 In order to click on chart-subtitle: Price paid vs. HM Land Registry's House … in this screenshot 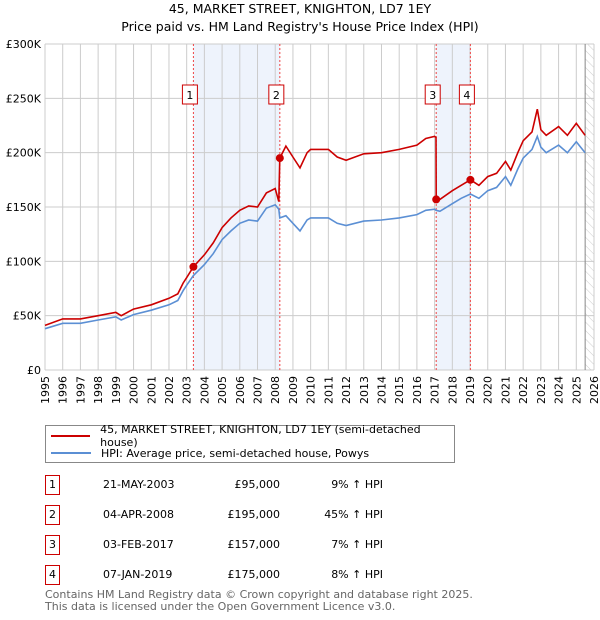, I will do `click(300, 26)`.